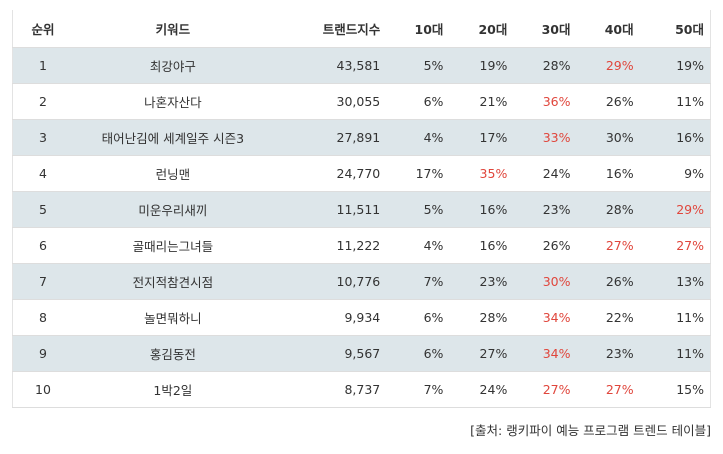 The image size is (723, 454). What do you see at coordinates (418, 29) in the screenshot?
I see `header-cell: 10대` at bounding box center [418, 29].